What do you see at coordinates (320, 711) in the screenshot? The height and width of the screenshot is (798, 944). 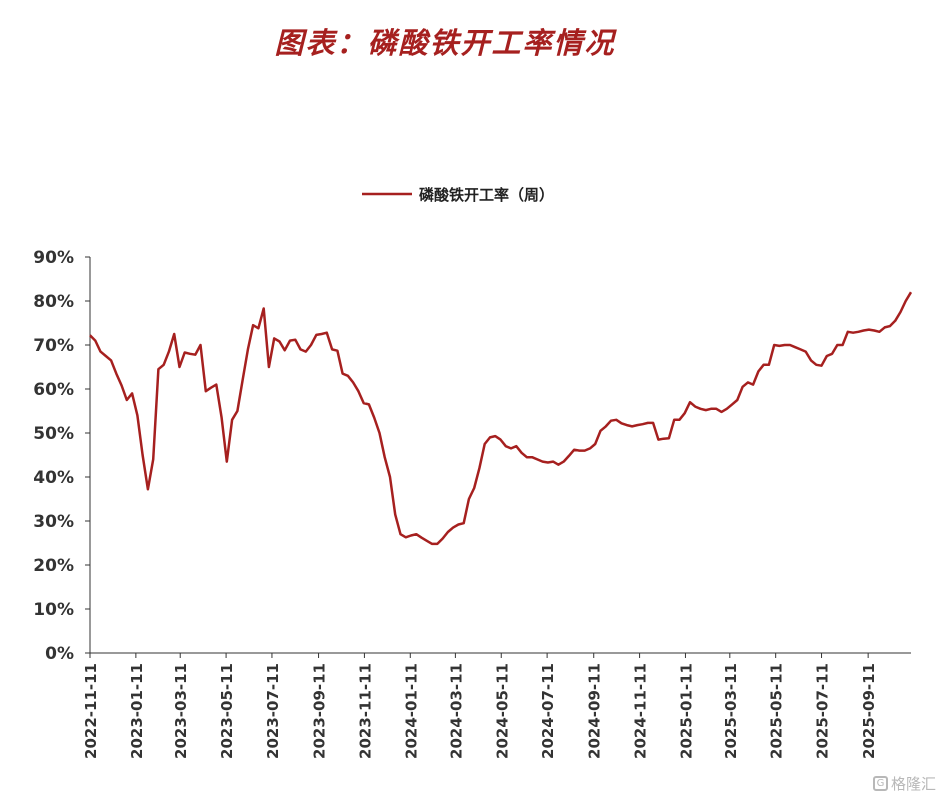 I see `x-tick-label: 2023-09-11` at bounding box center [320, 711].